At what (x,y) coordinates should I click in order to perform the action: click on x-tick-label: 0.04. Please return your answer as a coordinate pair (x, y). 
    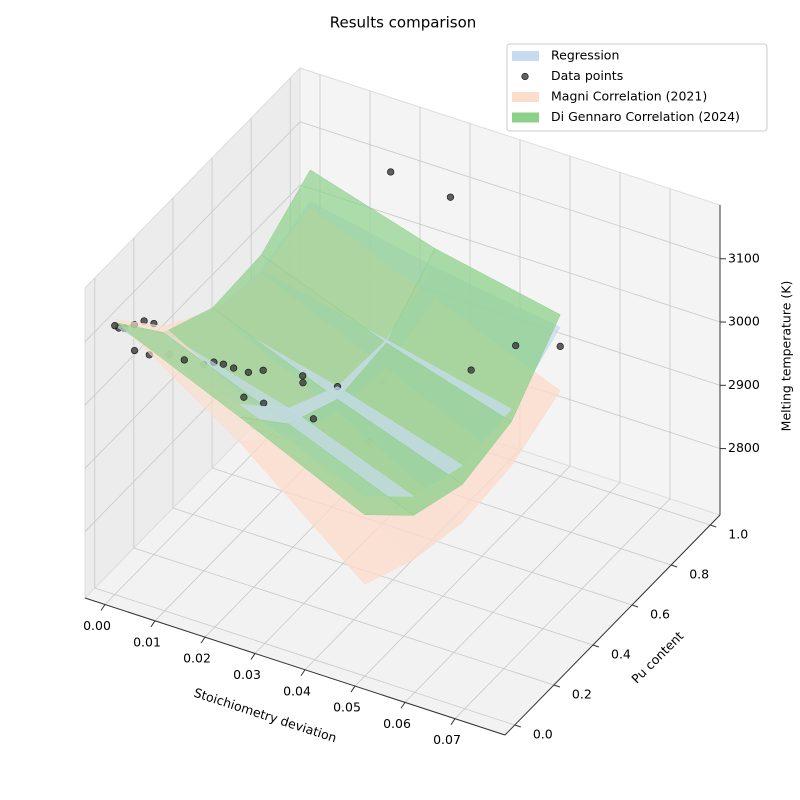
    Looking at the image, I should click on (297, 690).